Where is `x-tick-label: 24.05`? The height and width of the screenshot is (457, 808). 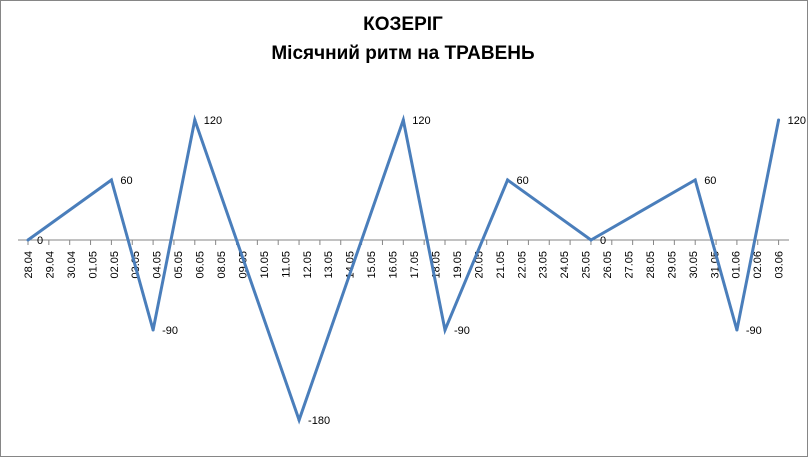 x-tick-label: 24.05 is located at coordinates (565, 265).